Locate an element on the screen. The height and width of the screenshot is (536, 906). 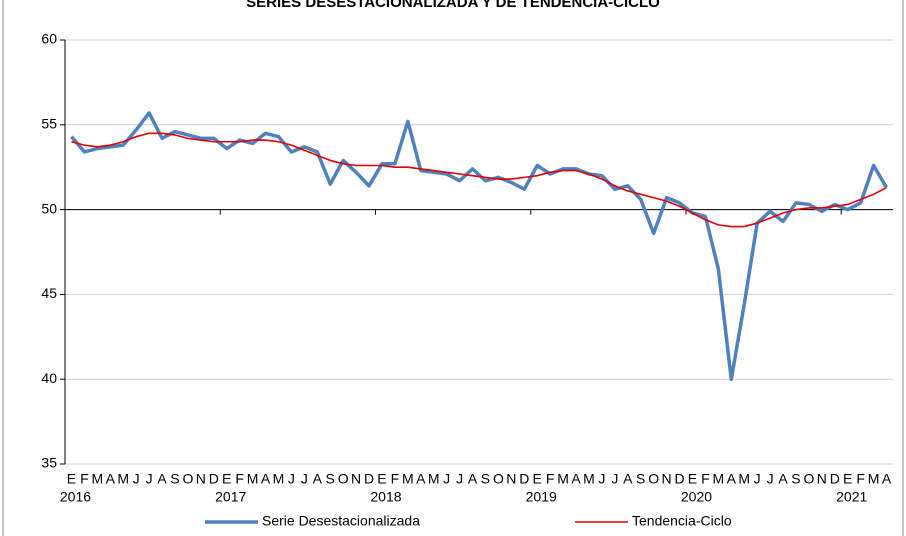
y-tick-label: 45 is located at coordinates (49, 293).